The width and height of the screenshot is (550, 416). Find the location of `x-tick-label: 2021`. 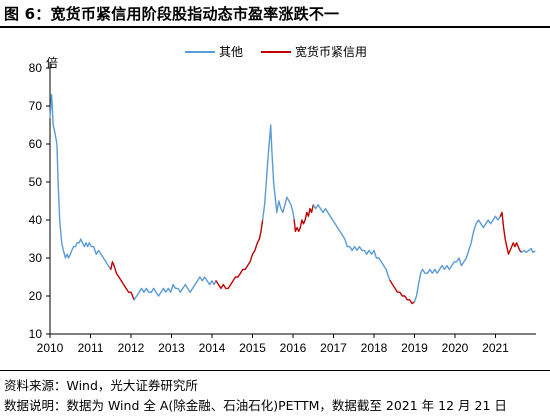

x-tick-label: 2021 is located at coordinates (495, 348).